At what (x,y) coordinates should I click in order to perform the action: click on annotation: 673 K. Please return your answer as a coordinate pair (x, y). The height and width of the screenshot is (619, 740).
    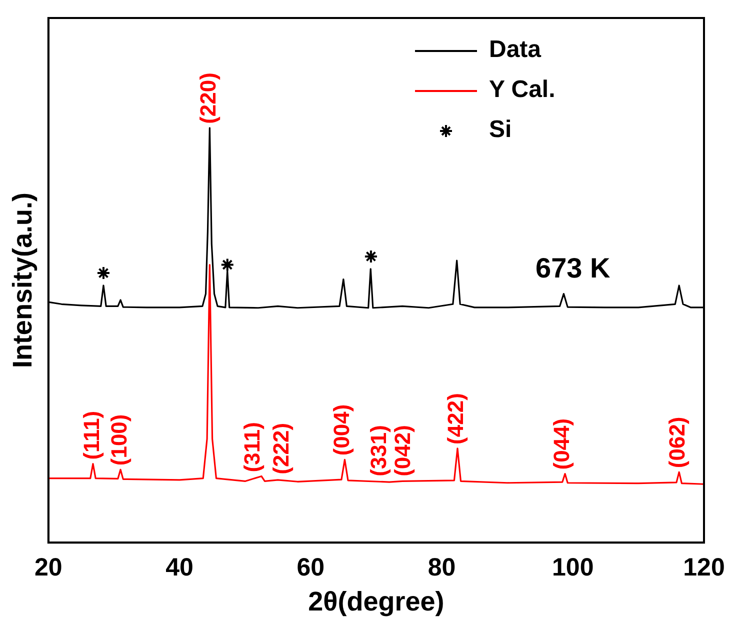
    Looking at the image, I should click on (573, 268).